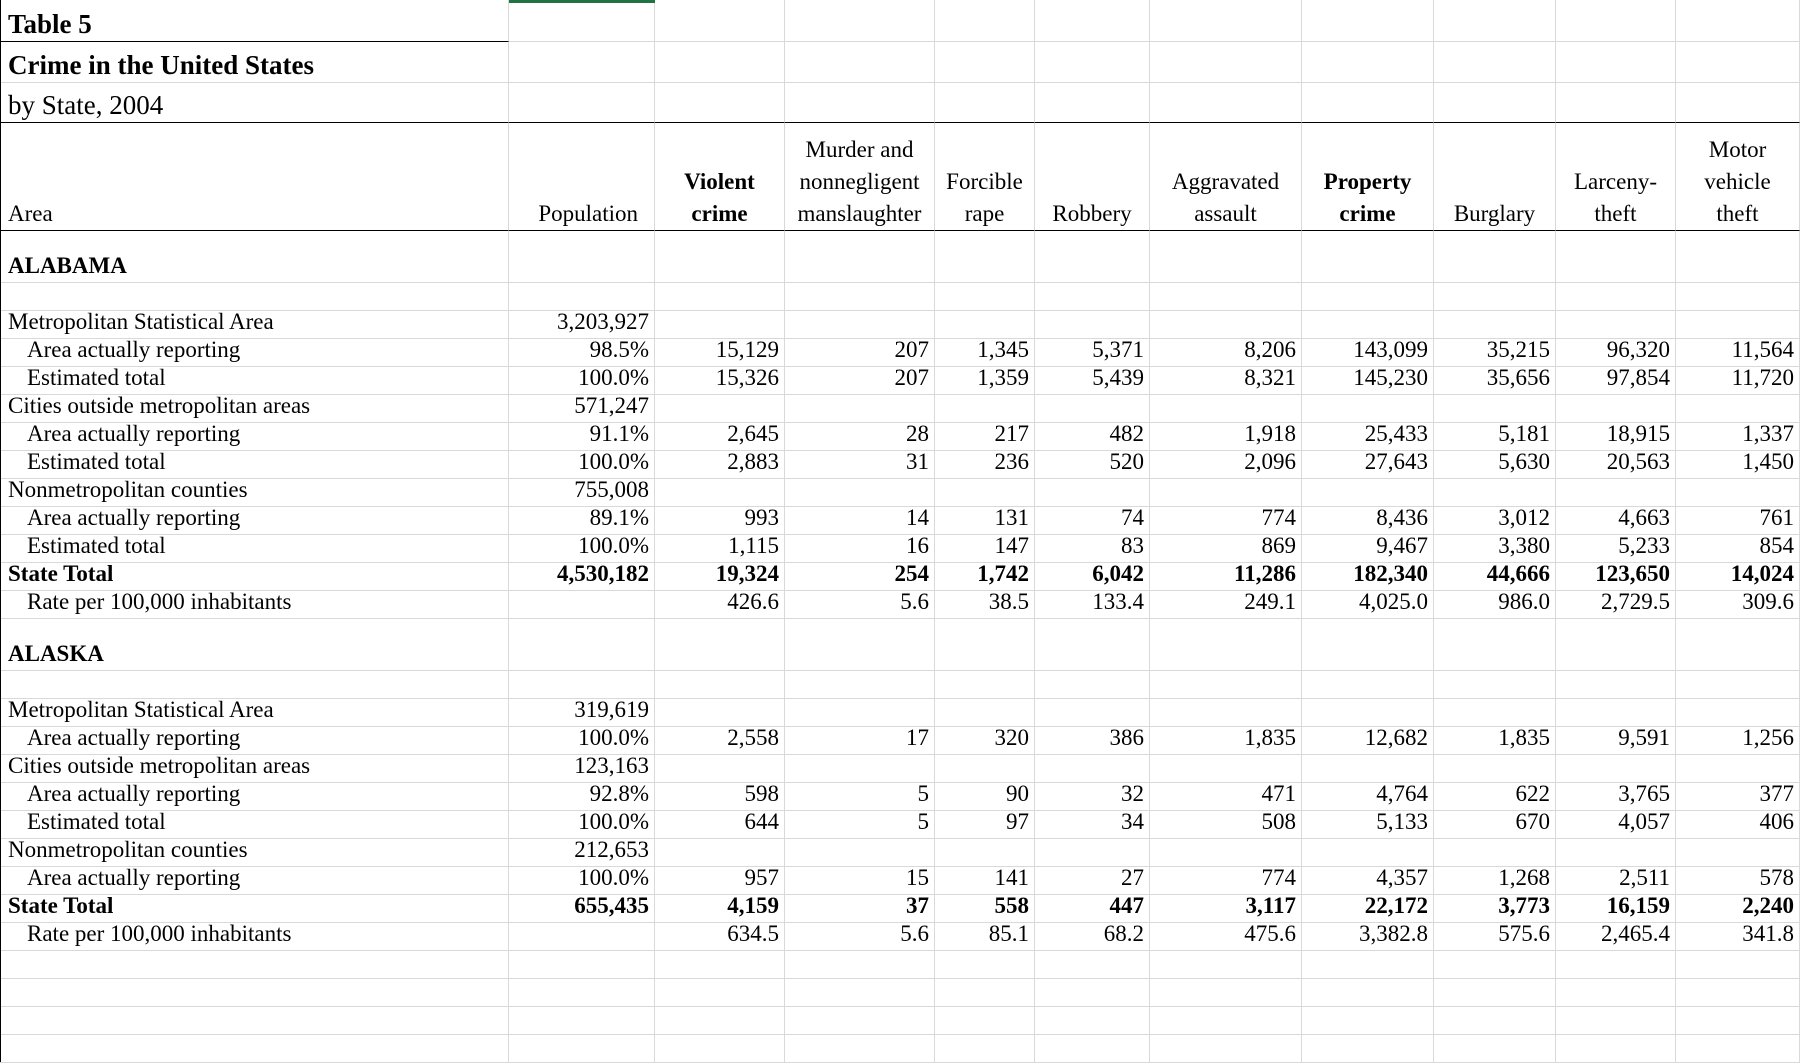  Describe the element at coordinates (1368, 353) in the screenshot. I see `value-cell: 143,099` at that location.